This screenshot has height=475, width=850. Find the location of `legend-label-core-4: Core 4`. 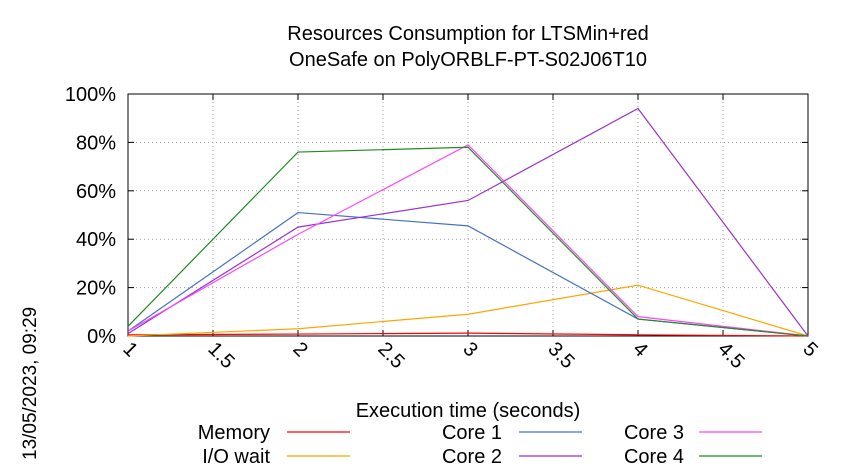

legend-label-core-4: Core 4 is located at coordinates (654, 457).